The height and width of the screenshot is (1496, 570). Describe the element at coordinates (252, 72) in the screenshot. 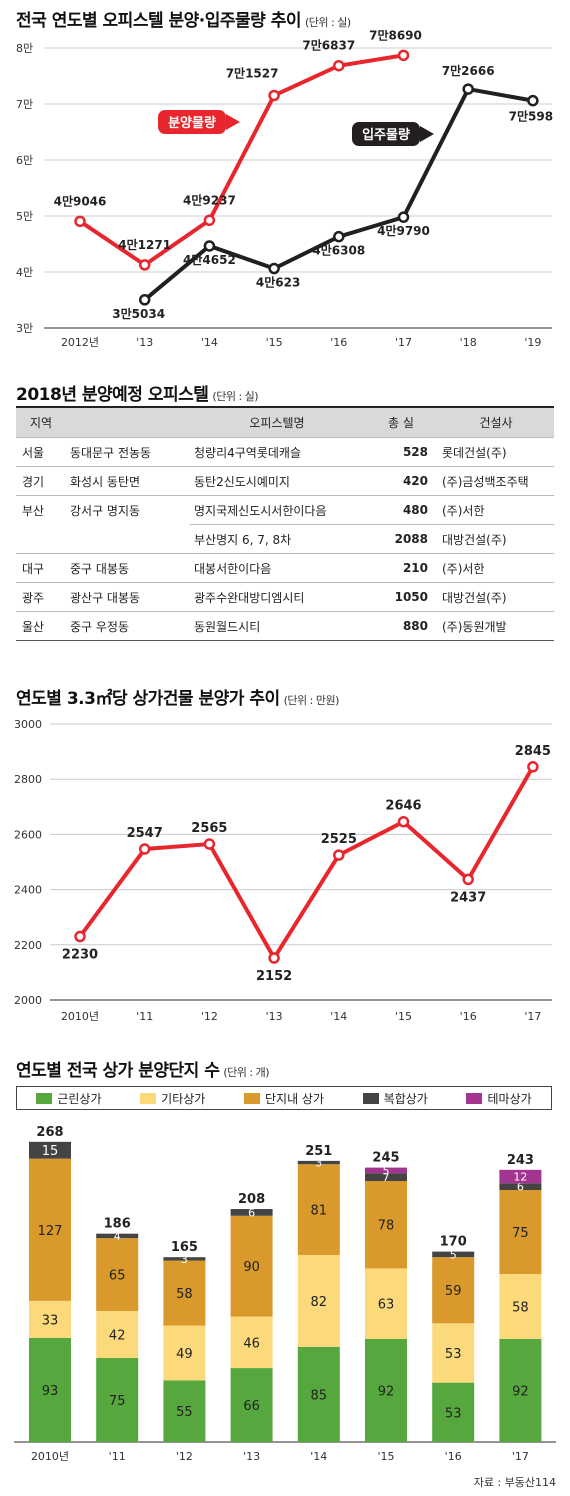

I see `data-label: 7만1527` at that location.